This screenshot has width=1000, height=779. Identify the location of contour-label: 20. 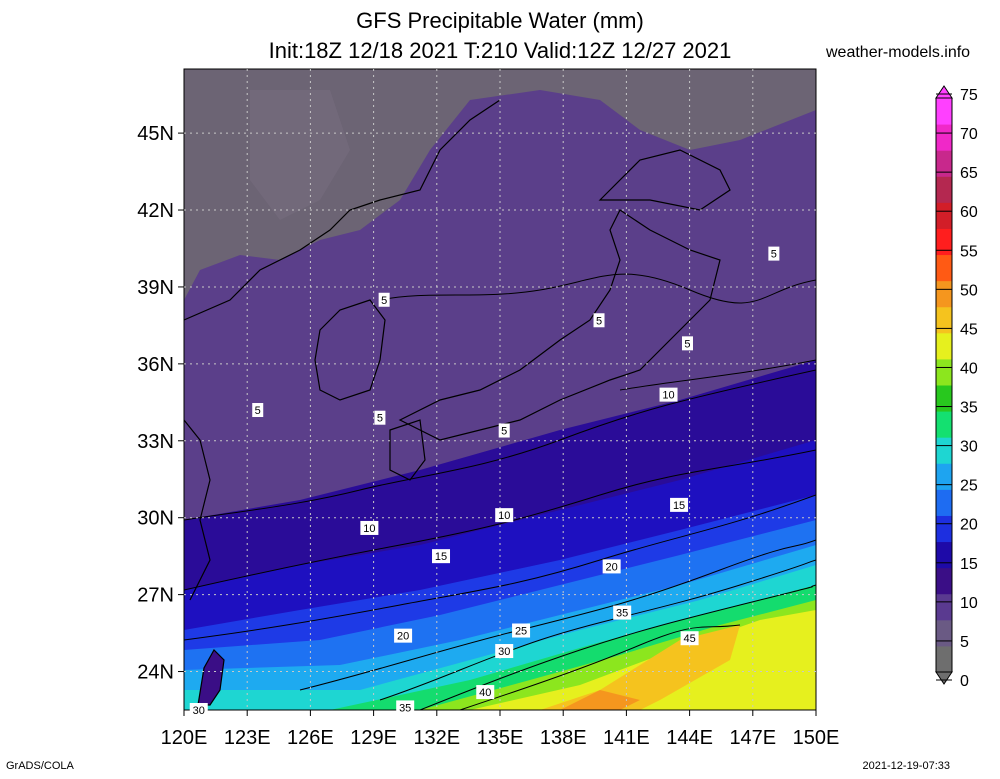
(612, 567).